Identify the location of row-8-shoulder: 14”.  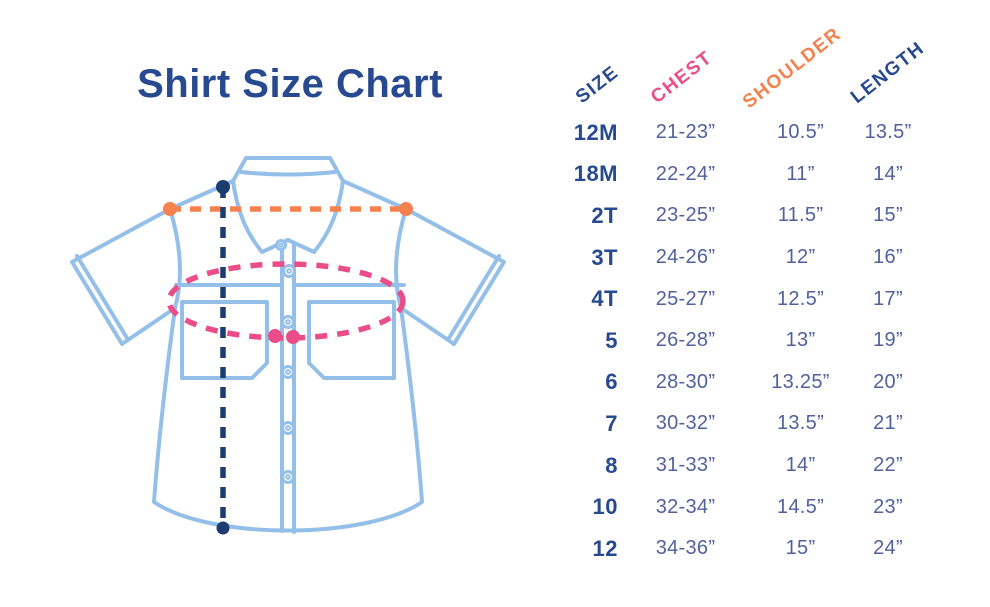
(800, 465).